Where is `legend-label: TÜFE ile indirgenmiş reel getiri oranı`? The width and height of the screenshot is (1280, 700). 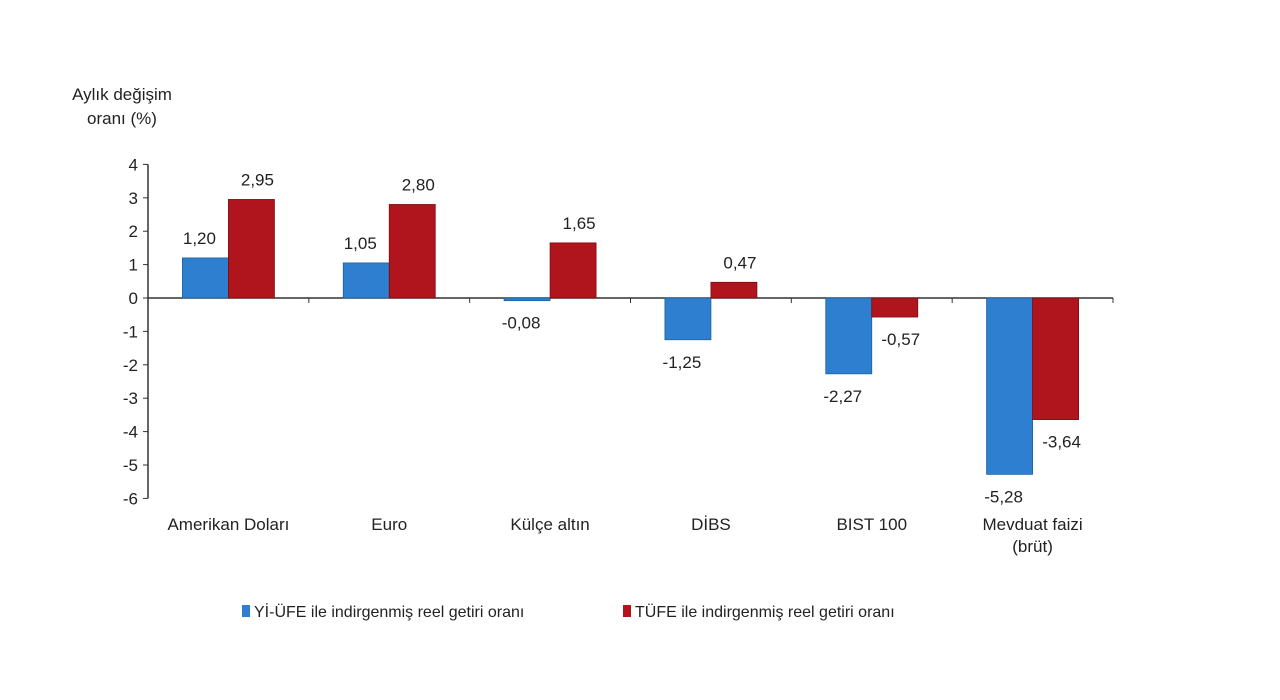 legend-label: TÜFE ile indirgenmiş reel getiri oranı is located at coordinates (765, 612).